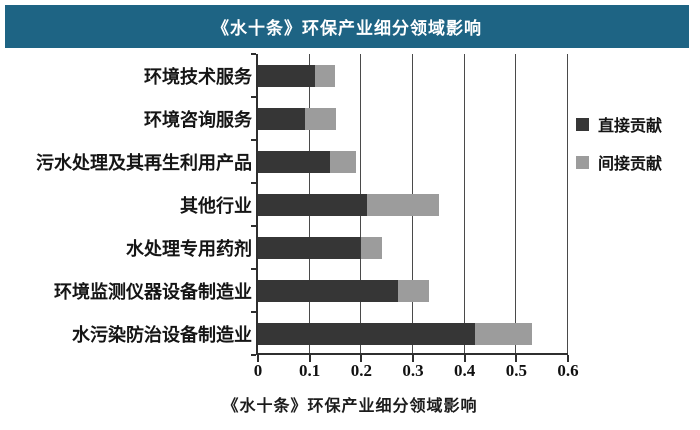 Image resolution: width=700 pixels, height=430 pixels. I want to click on category-label: 污水处理及其再生利用产品, so click(144, 162).